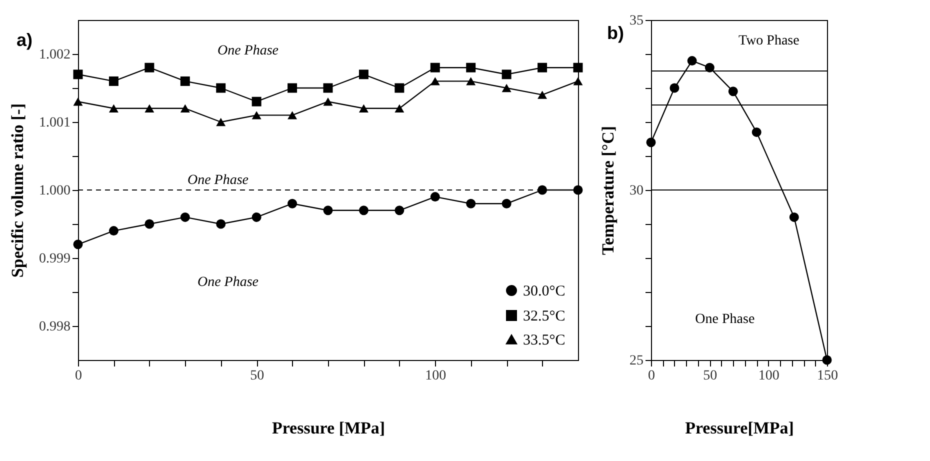 This screenshot has height=461, width=930. Describe the element at coordinates (329, 428) in the screenshot. I see `x-axis-title: Pressure [MPa]` at that location.